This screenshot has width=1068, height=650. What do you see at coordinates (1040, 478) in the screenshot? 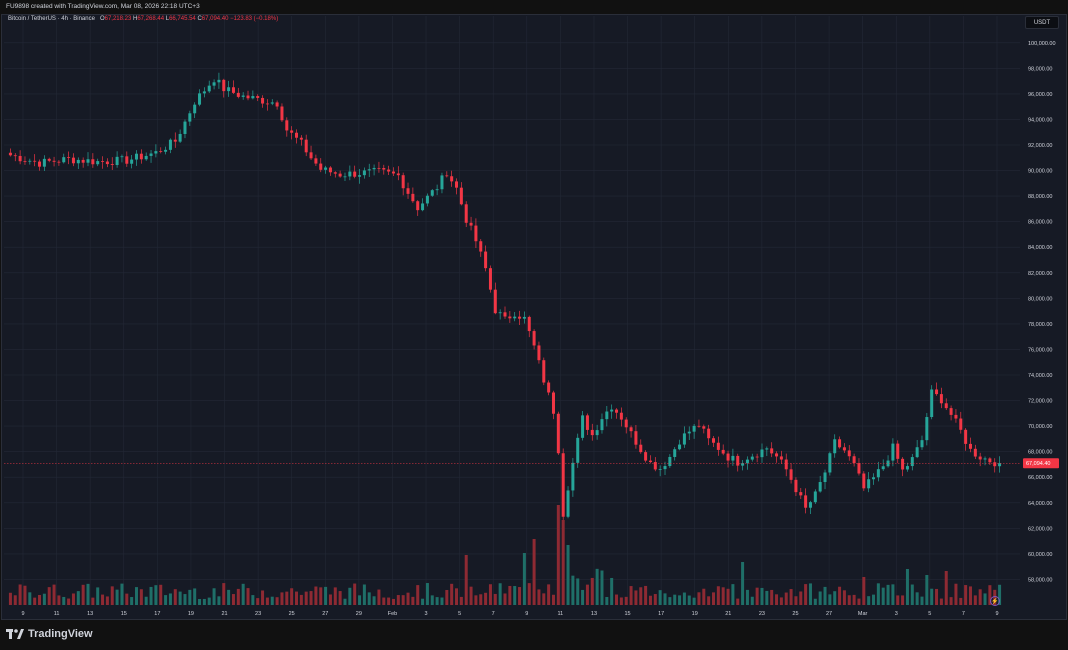
I see `y-tick-label: 66,000.00` at bounding box center [1040, 478].